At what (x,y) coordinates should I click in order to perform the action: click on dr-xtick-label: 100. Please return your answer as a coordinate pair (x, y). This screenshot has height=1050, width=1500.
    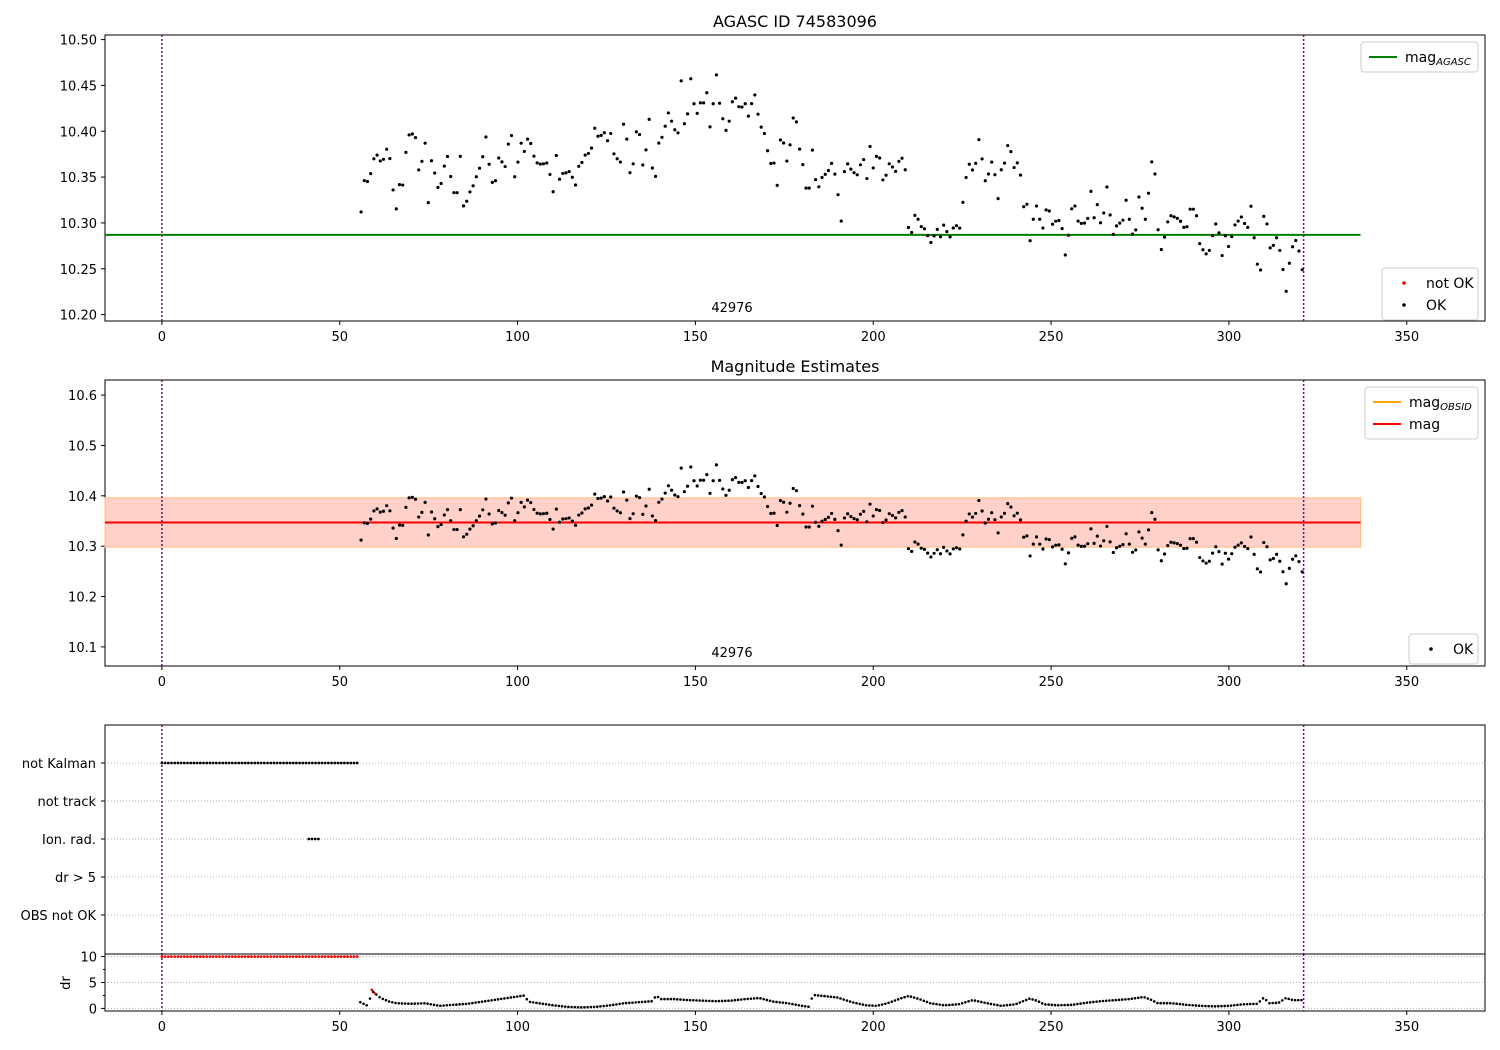
    Looking at the image, I should click on (517, 1027).